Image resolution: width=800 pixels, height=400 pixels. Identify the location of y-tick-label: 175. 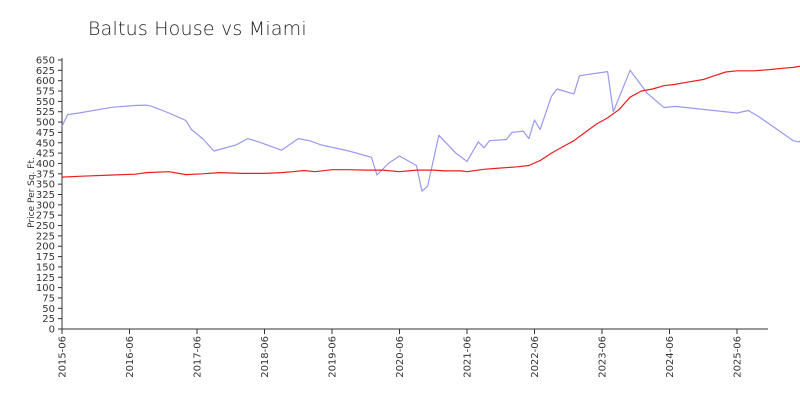
(45, 257).